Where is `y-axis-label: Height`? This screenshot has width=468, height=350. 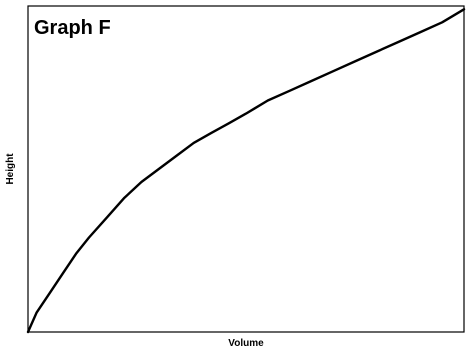 y-axis-label: Height is located at coordinates (10, 169).